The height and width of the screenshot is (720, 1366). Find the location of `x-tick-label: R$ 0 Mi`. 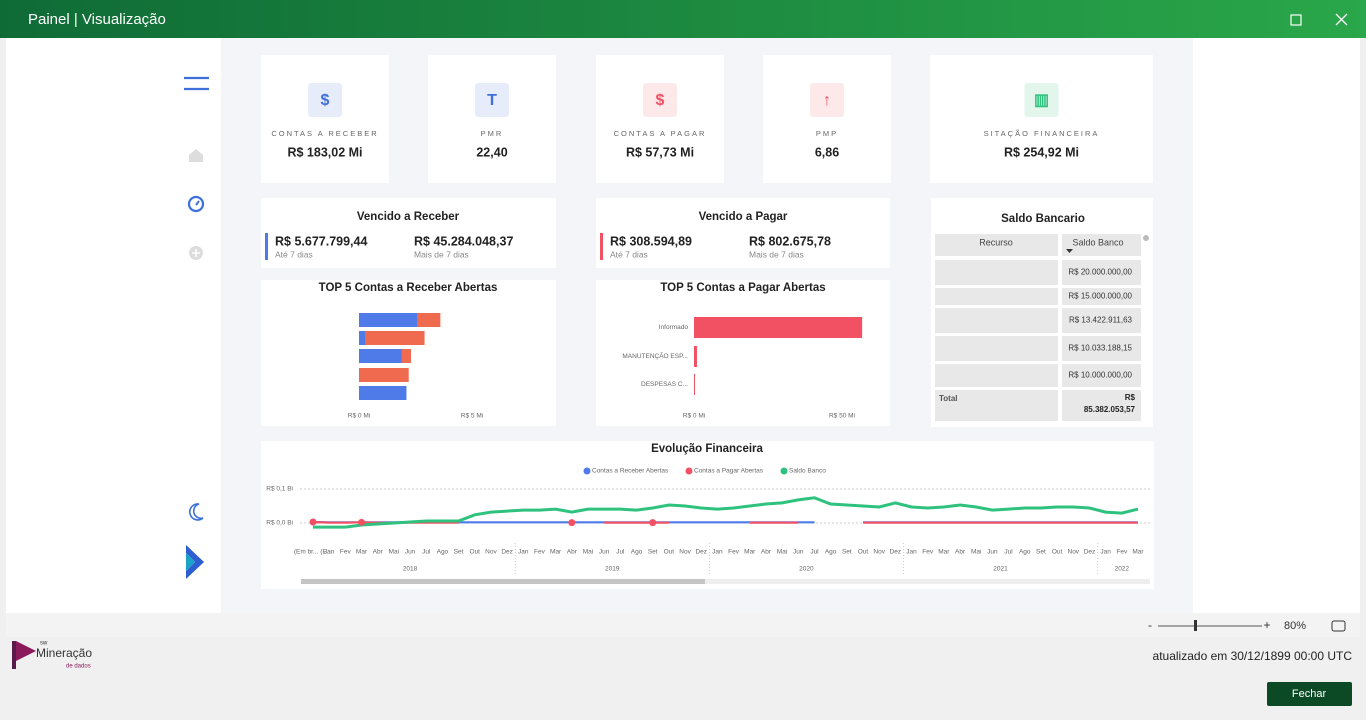

x-tick-label: R$ 0 Mi is located at coordinates (694, 416).